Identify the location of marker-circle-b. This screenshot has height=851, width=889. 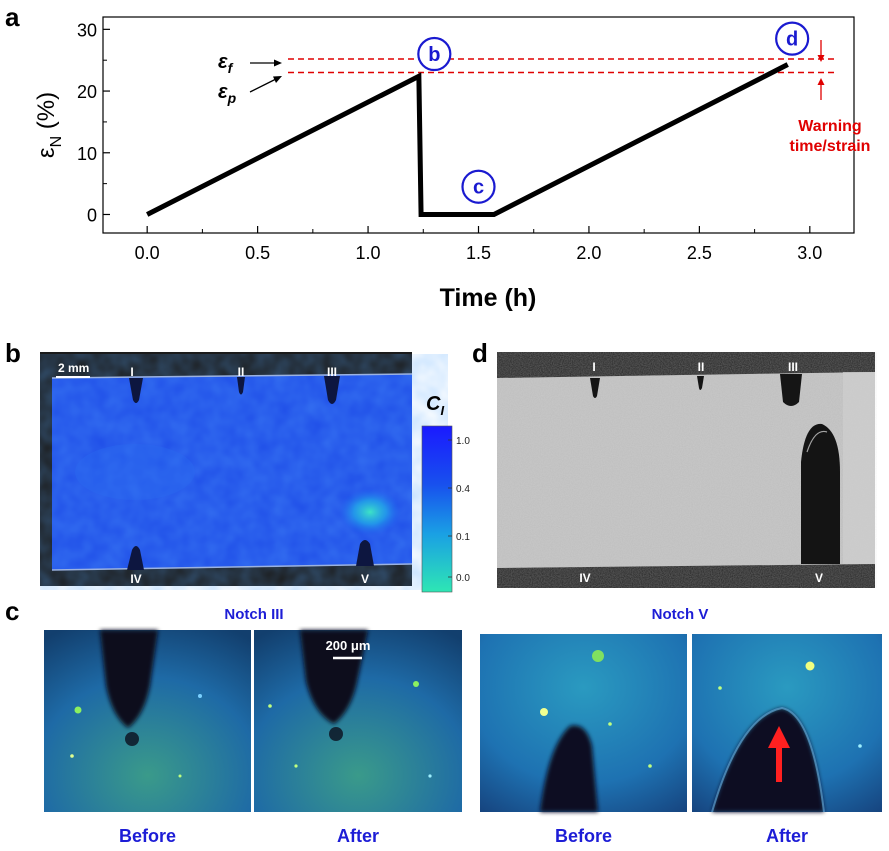
(434, 54).